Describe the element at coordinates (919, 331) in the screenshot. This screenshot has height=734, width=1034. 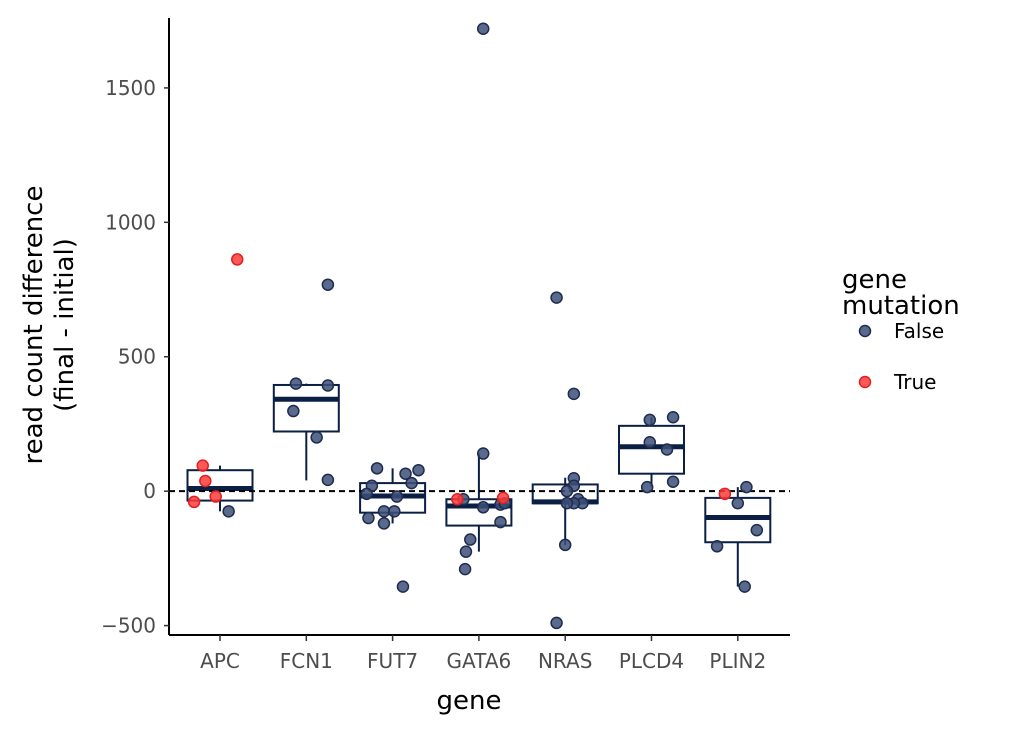
I see `legend-label-false: False` at that location.